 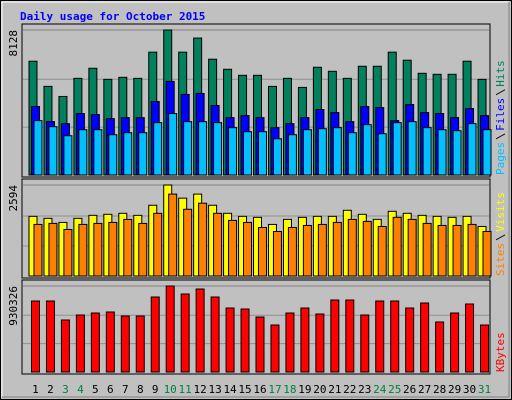 What do you see at coordinates (334, 389) in the screenshot?
I see `x-tick-label: 21` at bounding box center [334, 389].